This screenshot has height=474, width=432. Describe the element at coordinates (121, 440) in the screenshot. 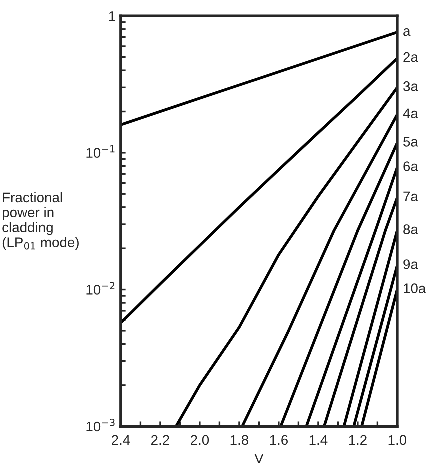

I see `x-tick-label: 2.4` at that location.